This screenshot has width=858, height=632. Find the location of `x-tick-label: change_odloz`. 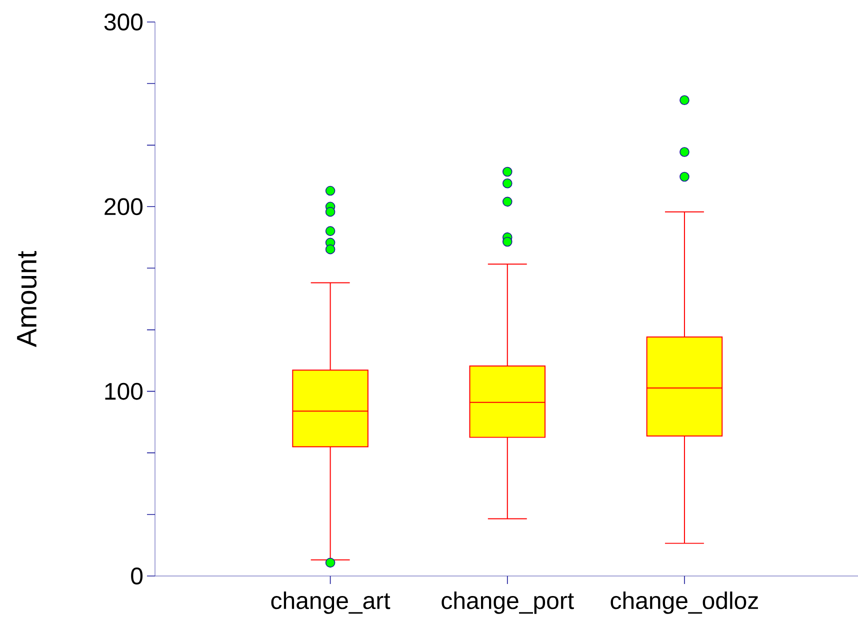

x-tick-label: change_odloz is located at coordinates (684, 603).